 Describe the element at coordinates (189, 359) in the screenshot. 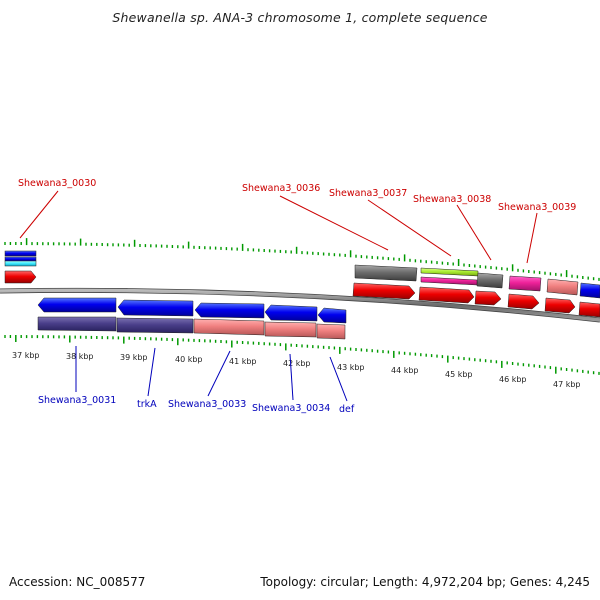

I see `scale-label: 40 kbp` at that location.